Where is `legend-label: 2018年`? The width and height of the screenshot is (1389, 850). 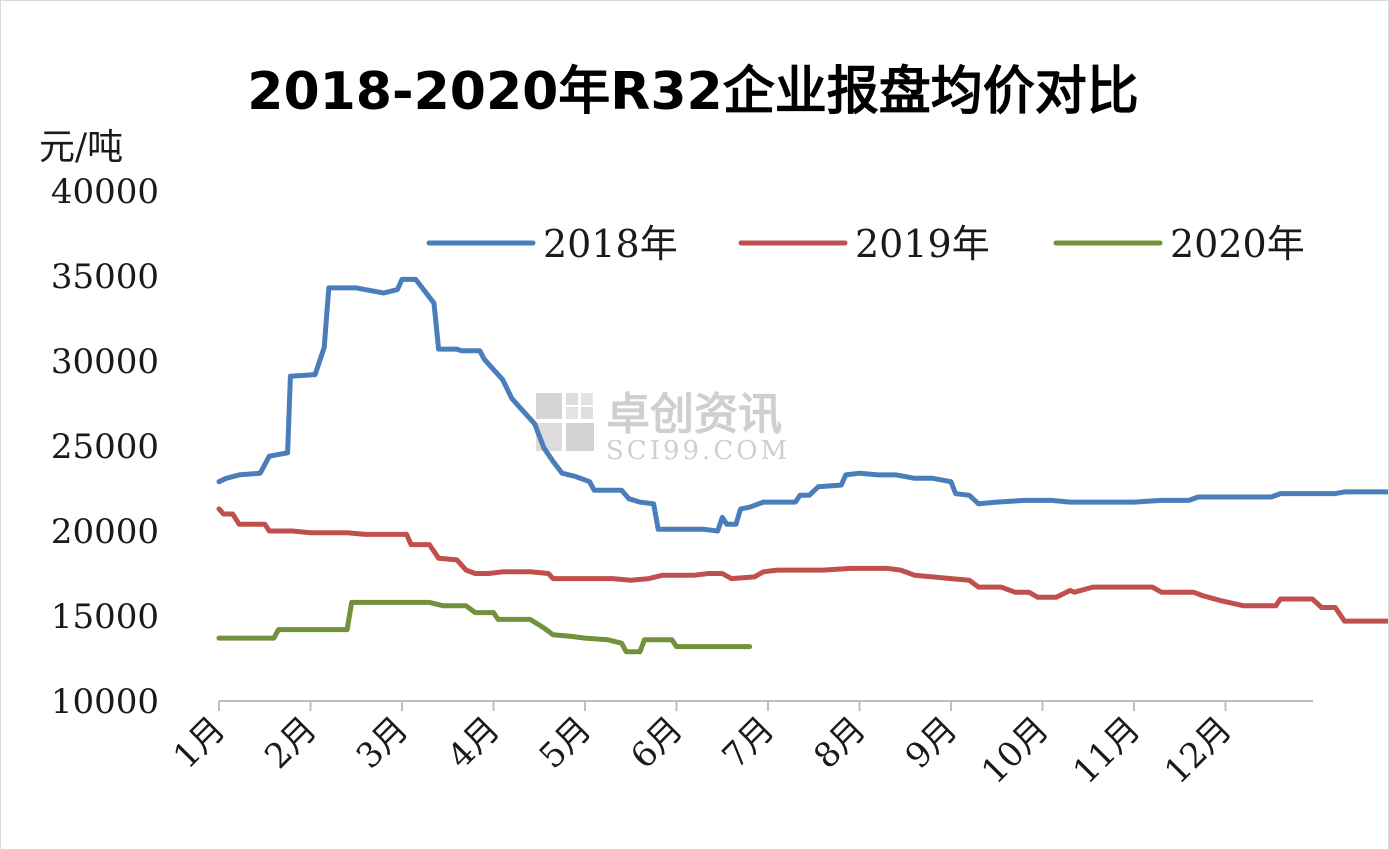
legend-label: 2018年 is located at coordinates (610, 244).